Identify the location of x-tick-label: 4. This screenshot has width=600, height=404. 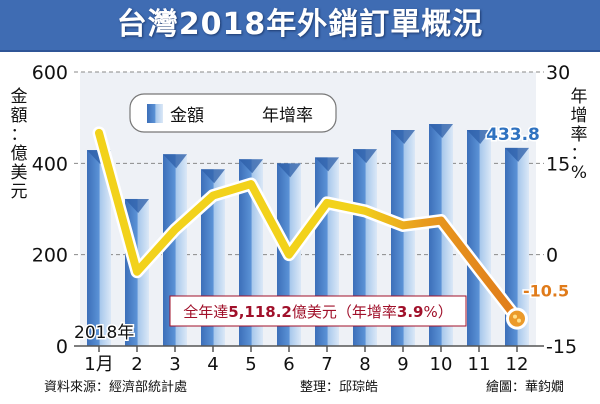
(212, 364).